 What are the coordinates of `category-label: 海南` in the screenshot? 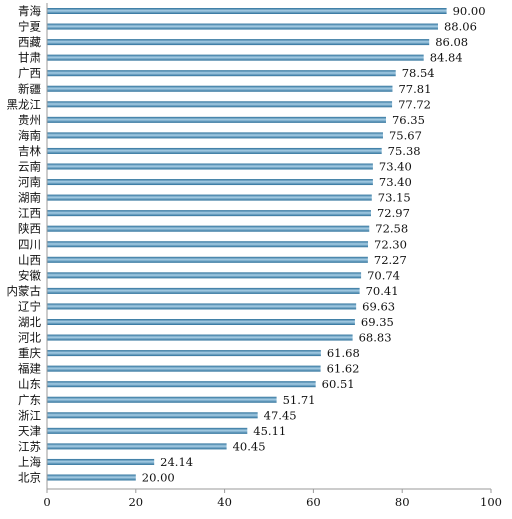 It's located at (29, 135).